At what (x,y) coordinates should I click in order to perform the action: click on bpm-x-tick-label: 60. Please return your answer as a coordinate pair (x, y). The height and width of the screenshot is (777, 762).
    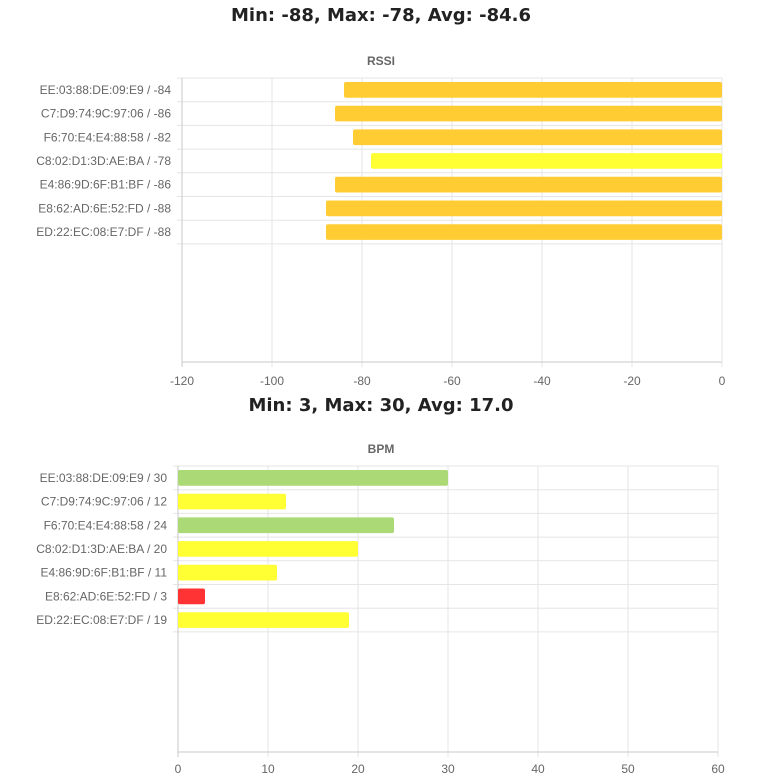
    Looking at the image, I should click on (718, 769).